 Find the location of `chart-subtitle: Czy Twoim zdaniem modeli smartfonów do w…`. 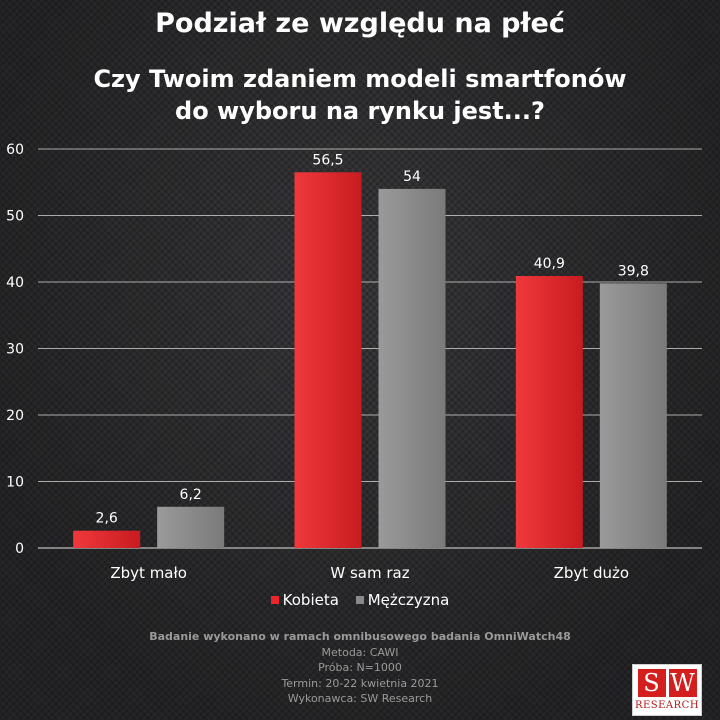

chart-subtitle: Czy Twoim zdaniem modeli smartfonów do w… is located at coordinates (360, 95).